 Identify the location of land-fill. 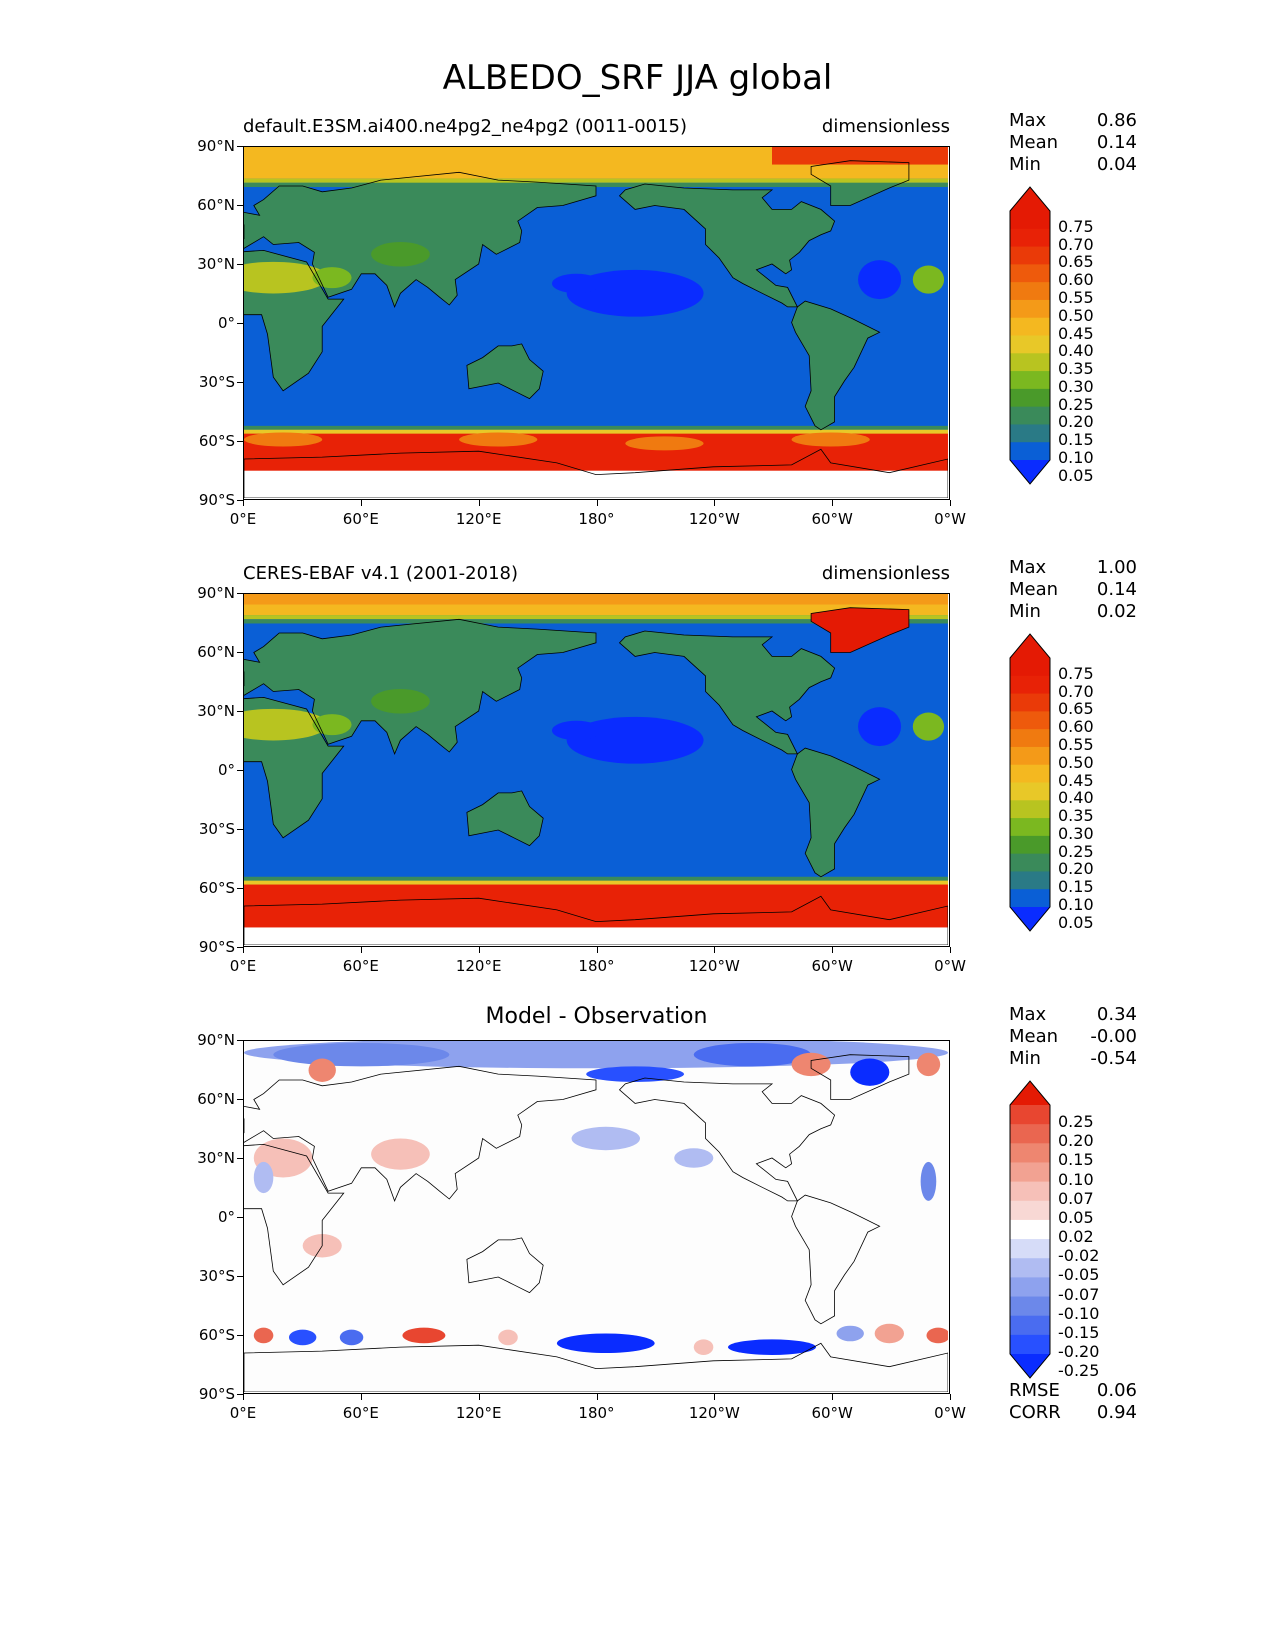
(835, 365).